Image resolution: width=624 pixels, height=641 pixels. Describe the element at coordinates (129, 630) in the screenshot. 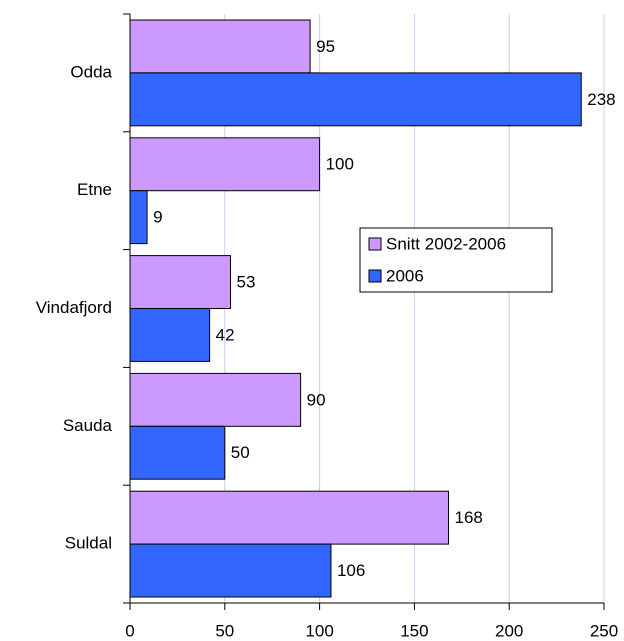

I see `x-tick-label: 0` at that location.